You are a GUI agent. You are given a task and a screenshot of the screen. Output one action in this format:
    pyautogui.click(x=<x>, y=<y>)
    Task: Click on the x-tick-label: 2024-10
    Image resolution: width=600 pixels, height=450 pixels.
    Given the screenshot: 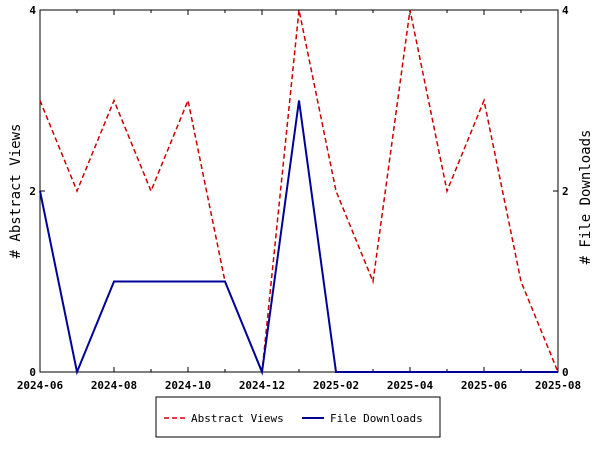 What is the action you would take?
    pyautogui.click(x=188, y=385)
    